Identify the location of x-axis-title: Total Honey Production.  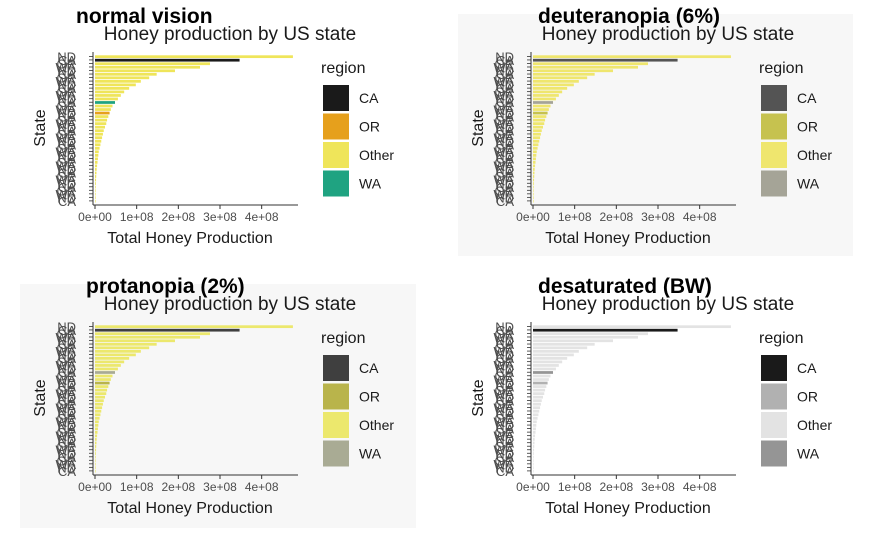
(627, 238).